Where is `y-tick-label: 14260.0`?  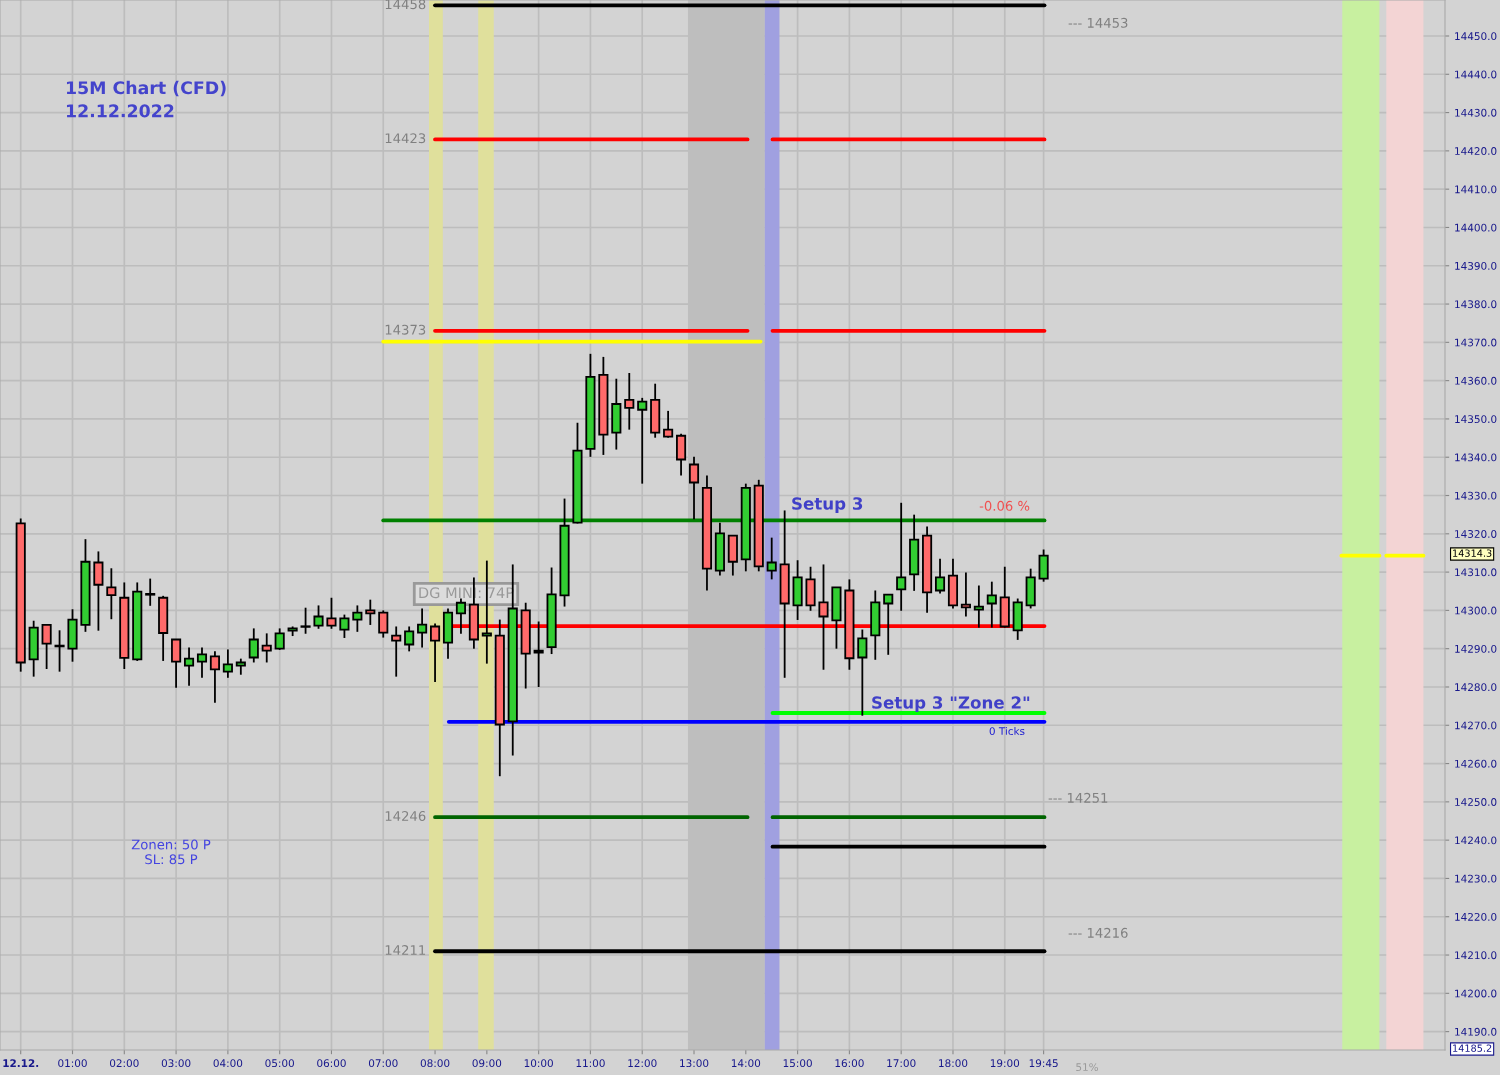 y-tick-label: 14260.0 is located at coordinates (1476, 763).